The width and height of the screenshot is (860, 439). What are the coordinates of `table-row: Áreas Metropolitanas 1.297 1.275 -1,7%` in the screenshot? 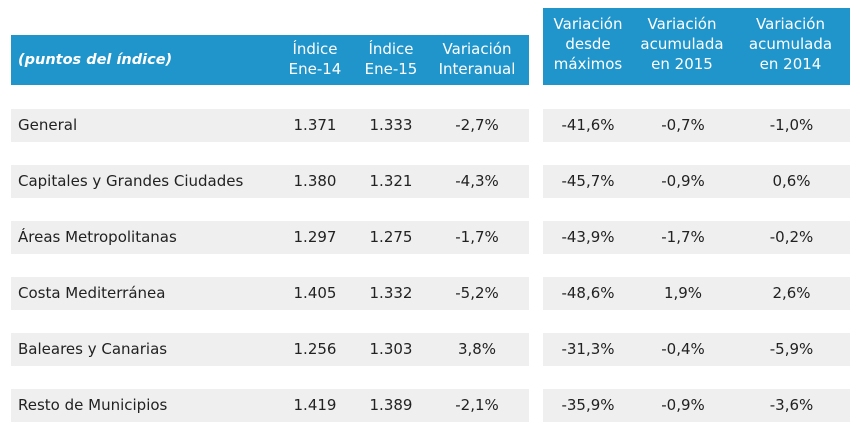 It's located at (270, 237).